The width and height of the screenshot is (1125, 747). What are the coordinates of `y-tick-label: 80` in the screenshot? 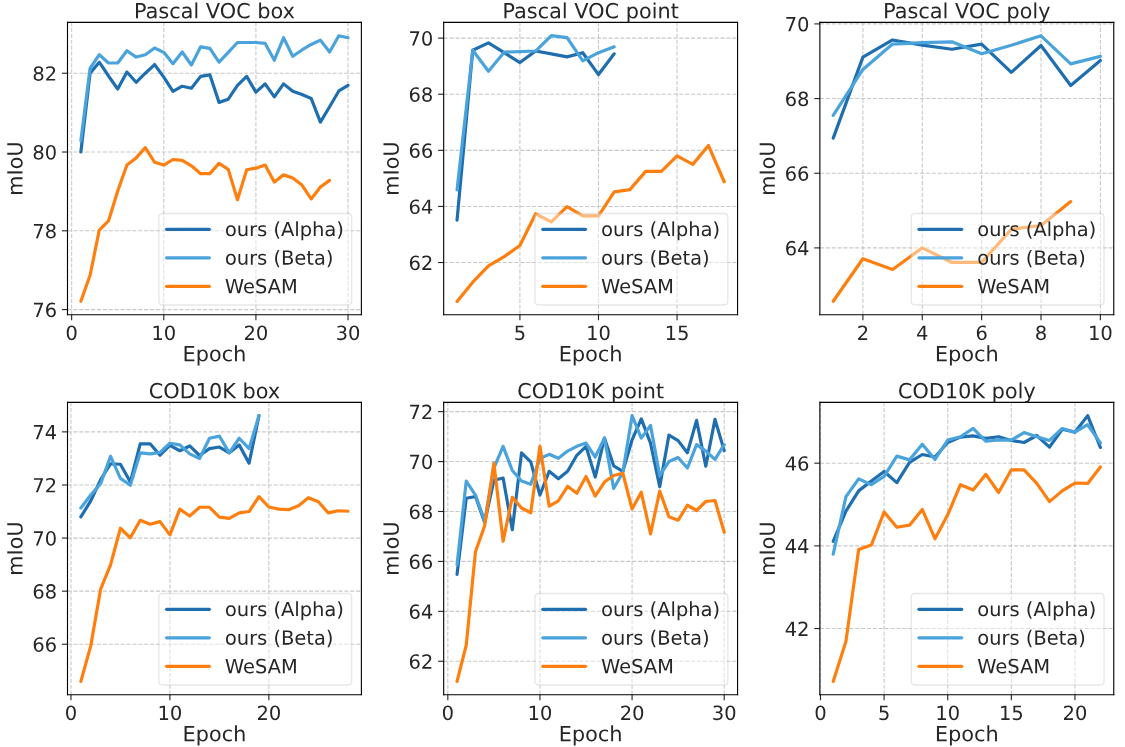 It's located at (44, 152).